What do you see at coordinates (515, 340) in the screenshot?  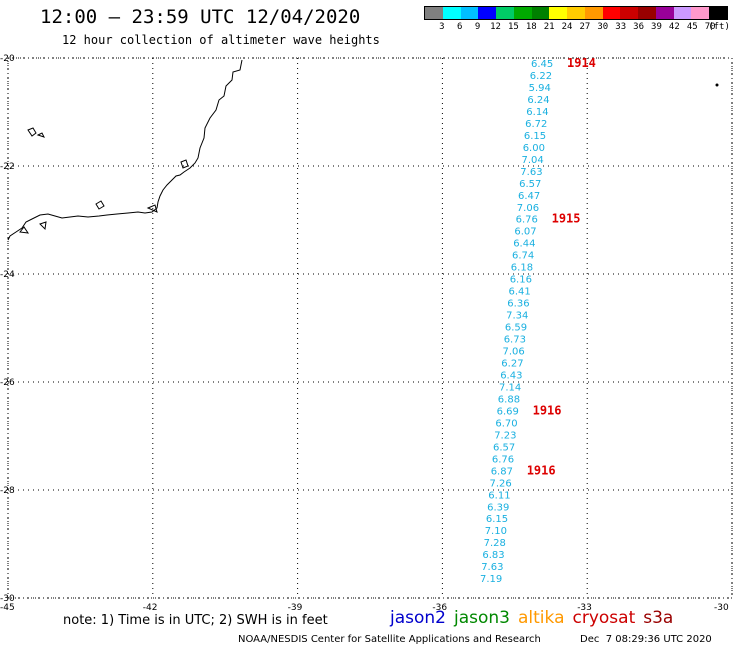 I see `swh-value: 6.73` at bounding box center [515, 340].